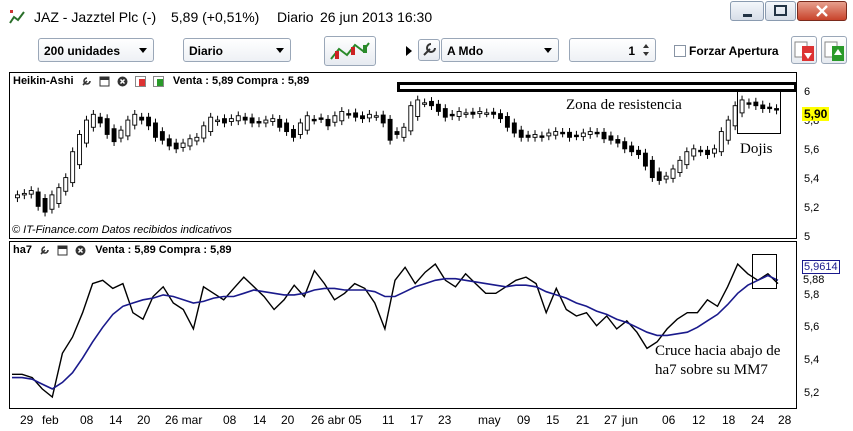 Image resolution: width=853 pixels, height=431 pixels. Describe the element at coordinates (553, 420) in the screenshot. I see `x-tick-label: 15` at that location.